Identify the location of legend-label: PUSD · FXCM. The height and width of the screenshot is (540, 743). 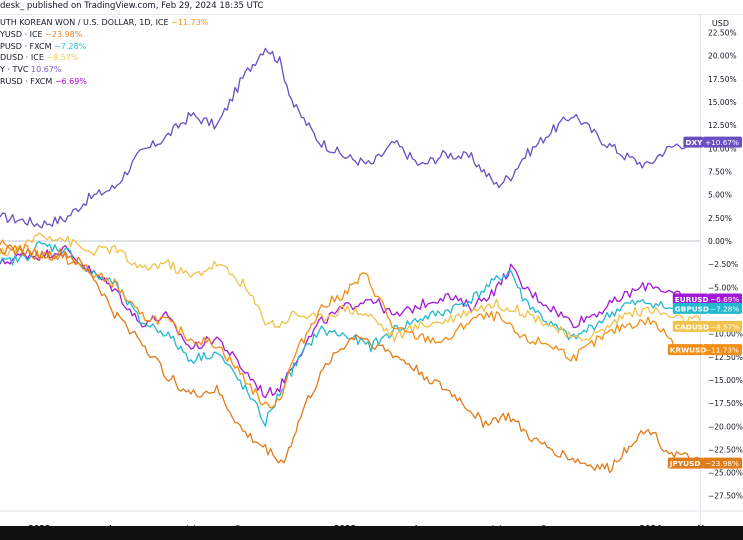
(26, 46).